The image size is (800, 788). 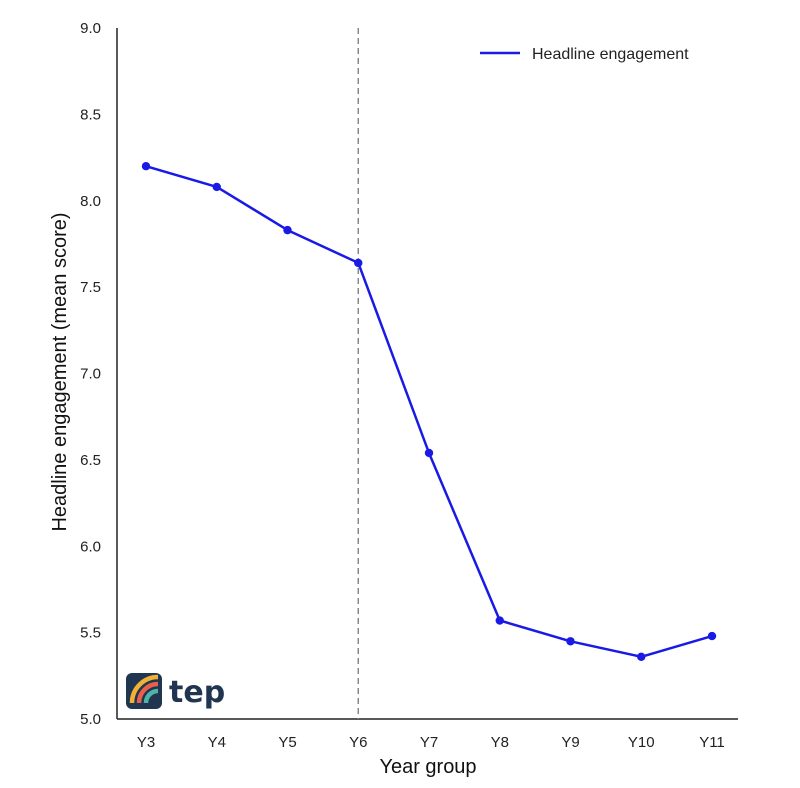 What do you see at coordinates (358, 742) in the screenshot?
I see `x-tick-label: Y6` at bounding box center [358, 742].